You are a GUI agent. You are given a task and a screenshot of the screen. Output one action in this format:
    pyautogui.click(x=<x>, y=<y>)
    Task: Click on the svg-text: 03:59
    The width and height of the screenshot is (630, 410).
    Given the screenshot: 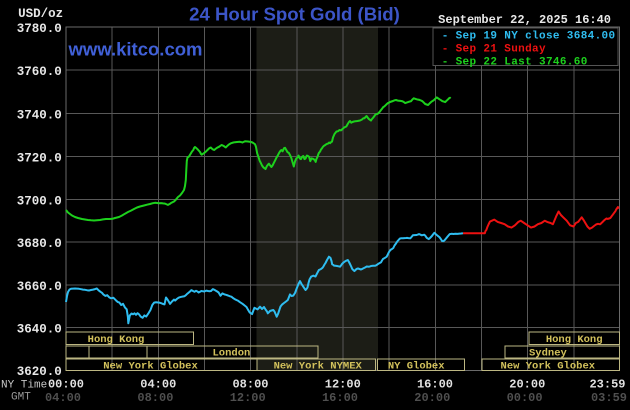 What is the action you would take?
    pyautogui.click(x=609, y=398)
    